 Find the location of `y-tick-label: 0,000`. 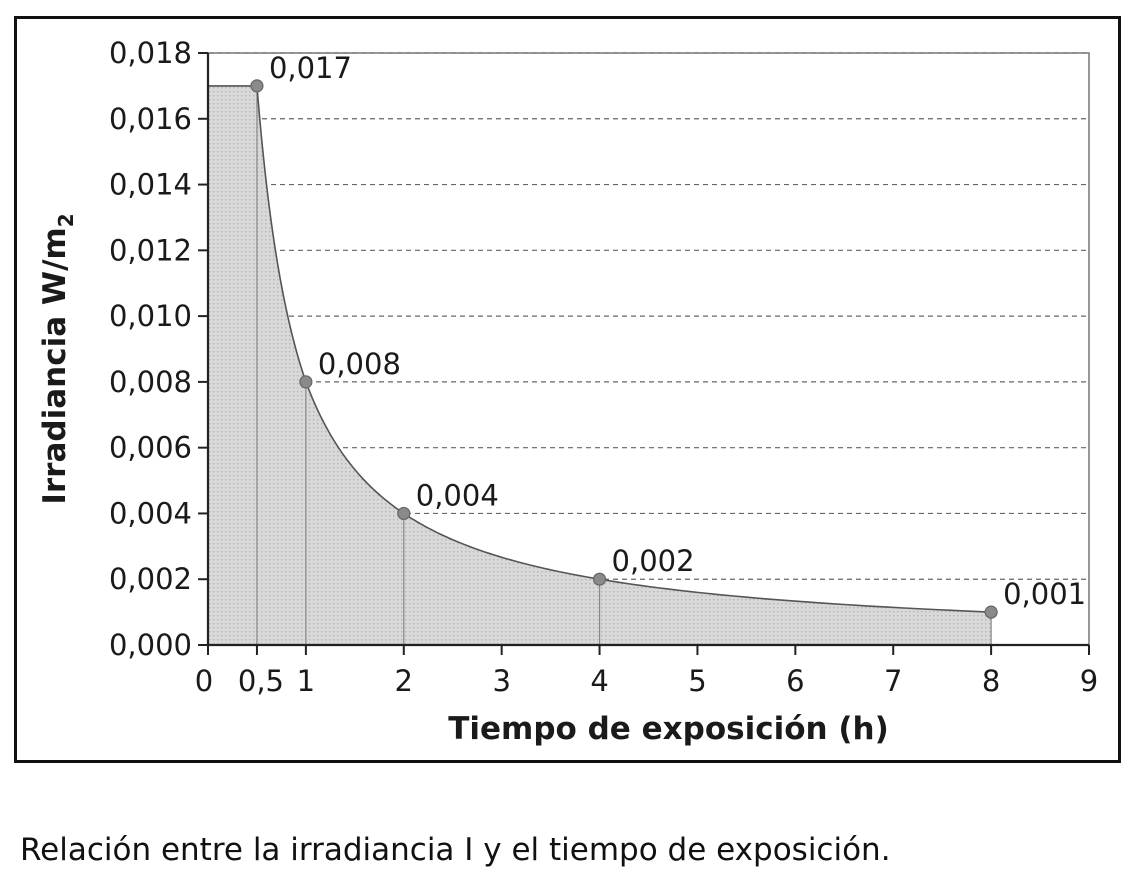

y-tick-label: 0,000 is located at coordinates (150, 645).